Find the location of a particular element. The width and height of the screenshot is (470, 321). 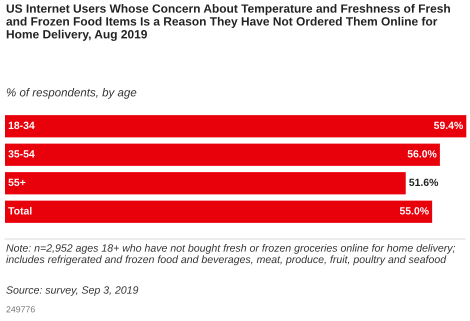

y-tick-label: Total is located at coordinates (20, 210).